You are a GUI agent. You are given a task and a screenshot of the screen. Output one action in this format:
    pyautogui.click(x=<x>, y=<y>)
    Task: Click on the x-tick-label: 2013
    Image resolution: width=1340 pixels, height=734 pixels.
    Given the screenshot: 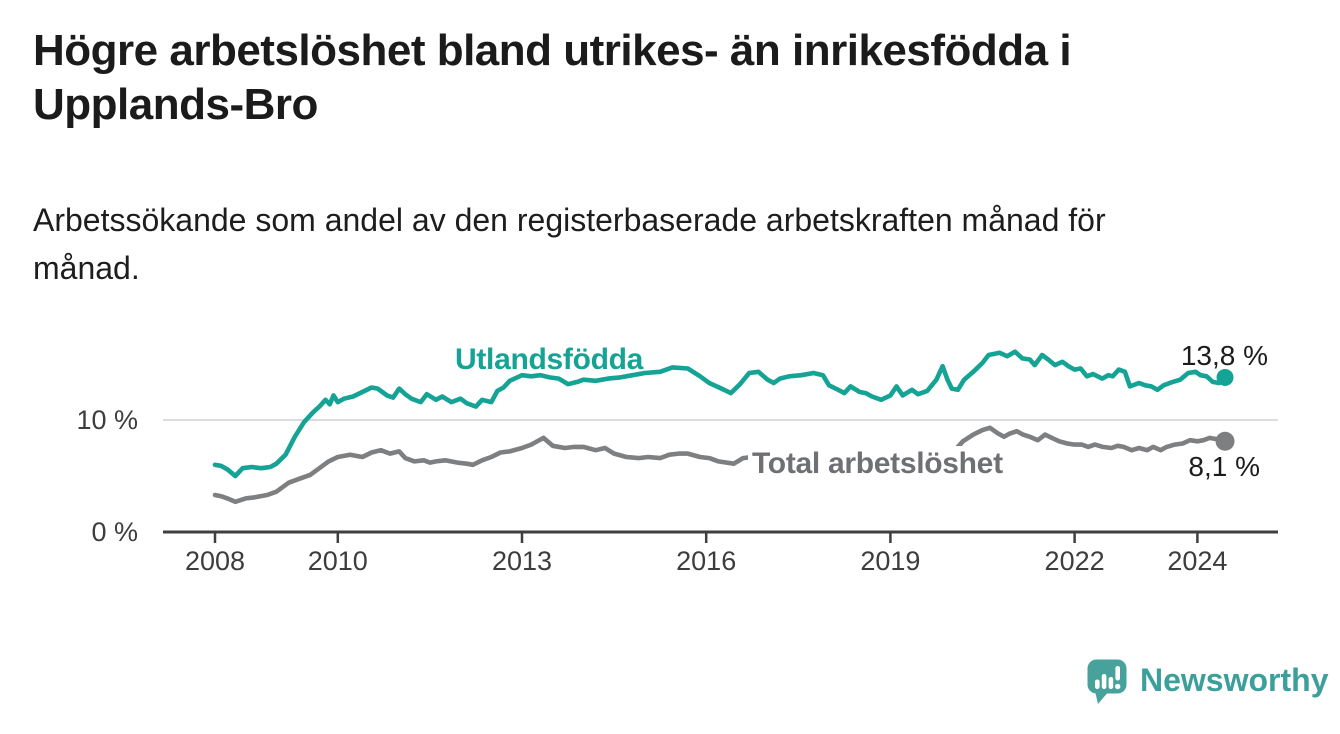 What is the action you would take?
    pyautogui.click(x=522, y=561)
    